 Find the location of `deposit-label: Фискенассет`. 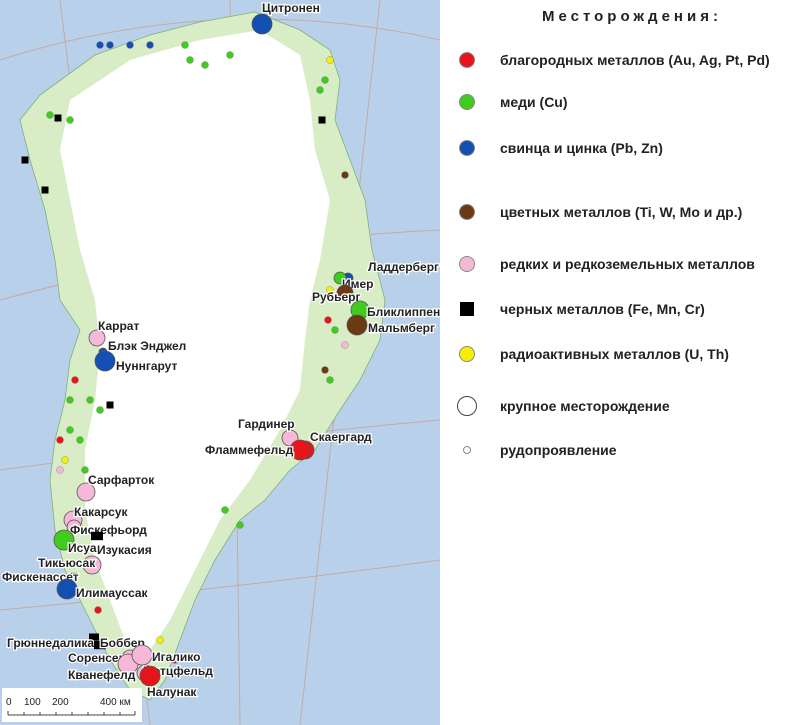

deposit-label: Фискенассет is located at coordinates (40, 577).